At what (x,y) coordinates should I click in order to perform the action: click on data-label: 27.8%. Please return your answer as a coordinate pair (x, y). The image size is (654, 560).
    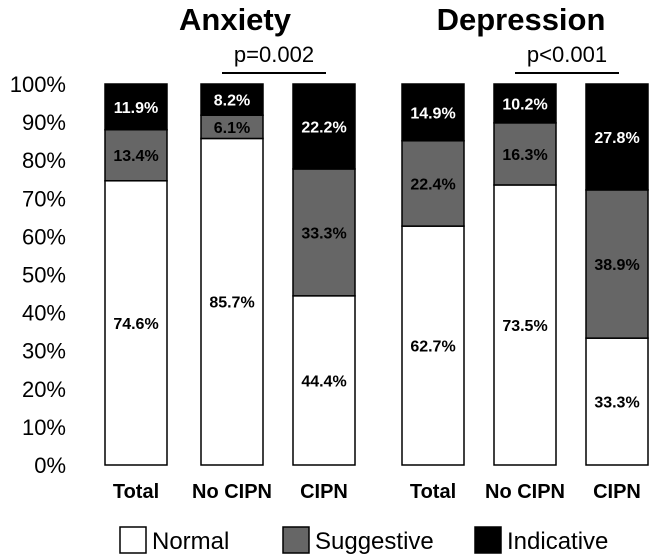
    Looking at the image, I should click on (616, 138).